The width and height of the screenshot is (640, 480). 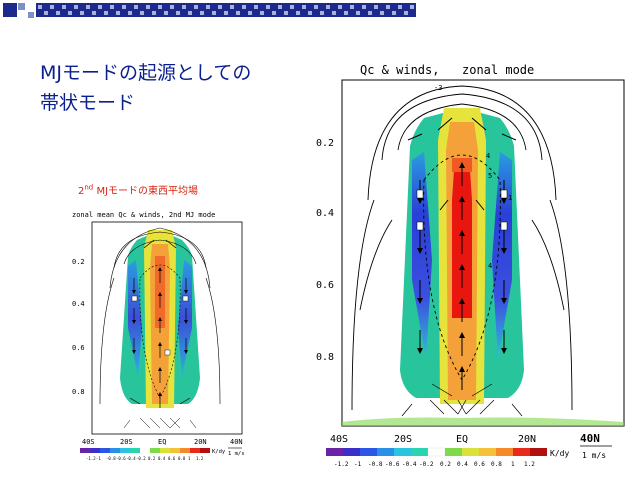 I want to click on svg-text: -3, so click(x=438, y=88).